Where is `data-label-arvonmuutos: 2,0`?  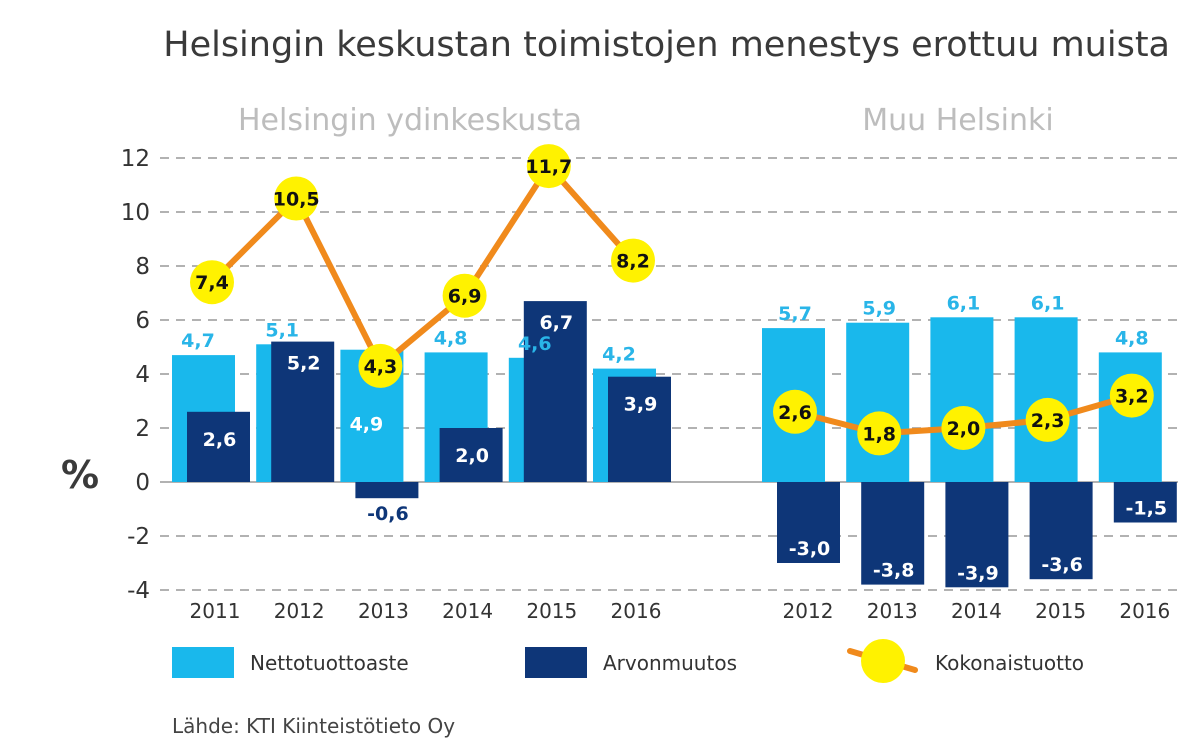
data-label-arvonmuutos: 2,0 is located at coordinates (472, 456).